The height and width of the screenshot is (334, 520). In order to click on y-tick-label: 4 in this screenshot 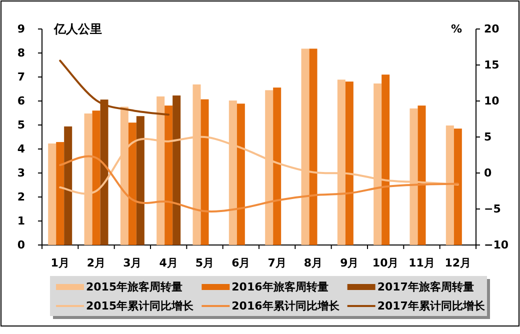, I will do `click(21, 149)`.